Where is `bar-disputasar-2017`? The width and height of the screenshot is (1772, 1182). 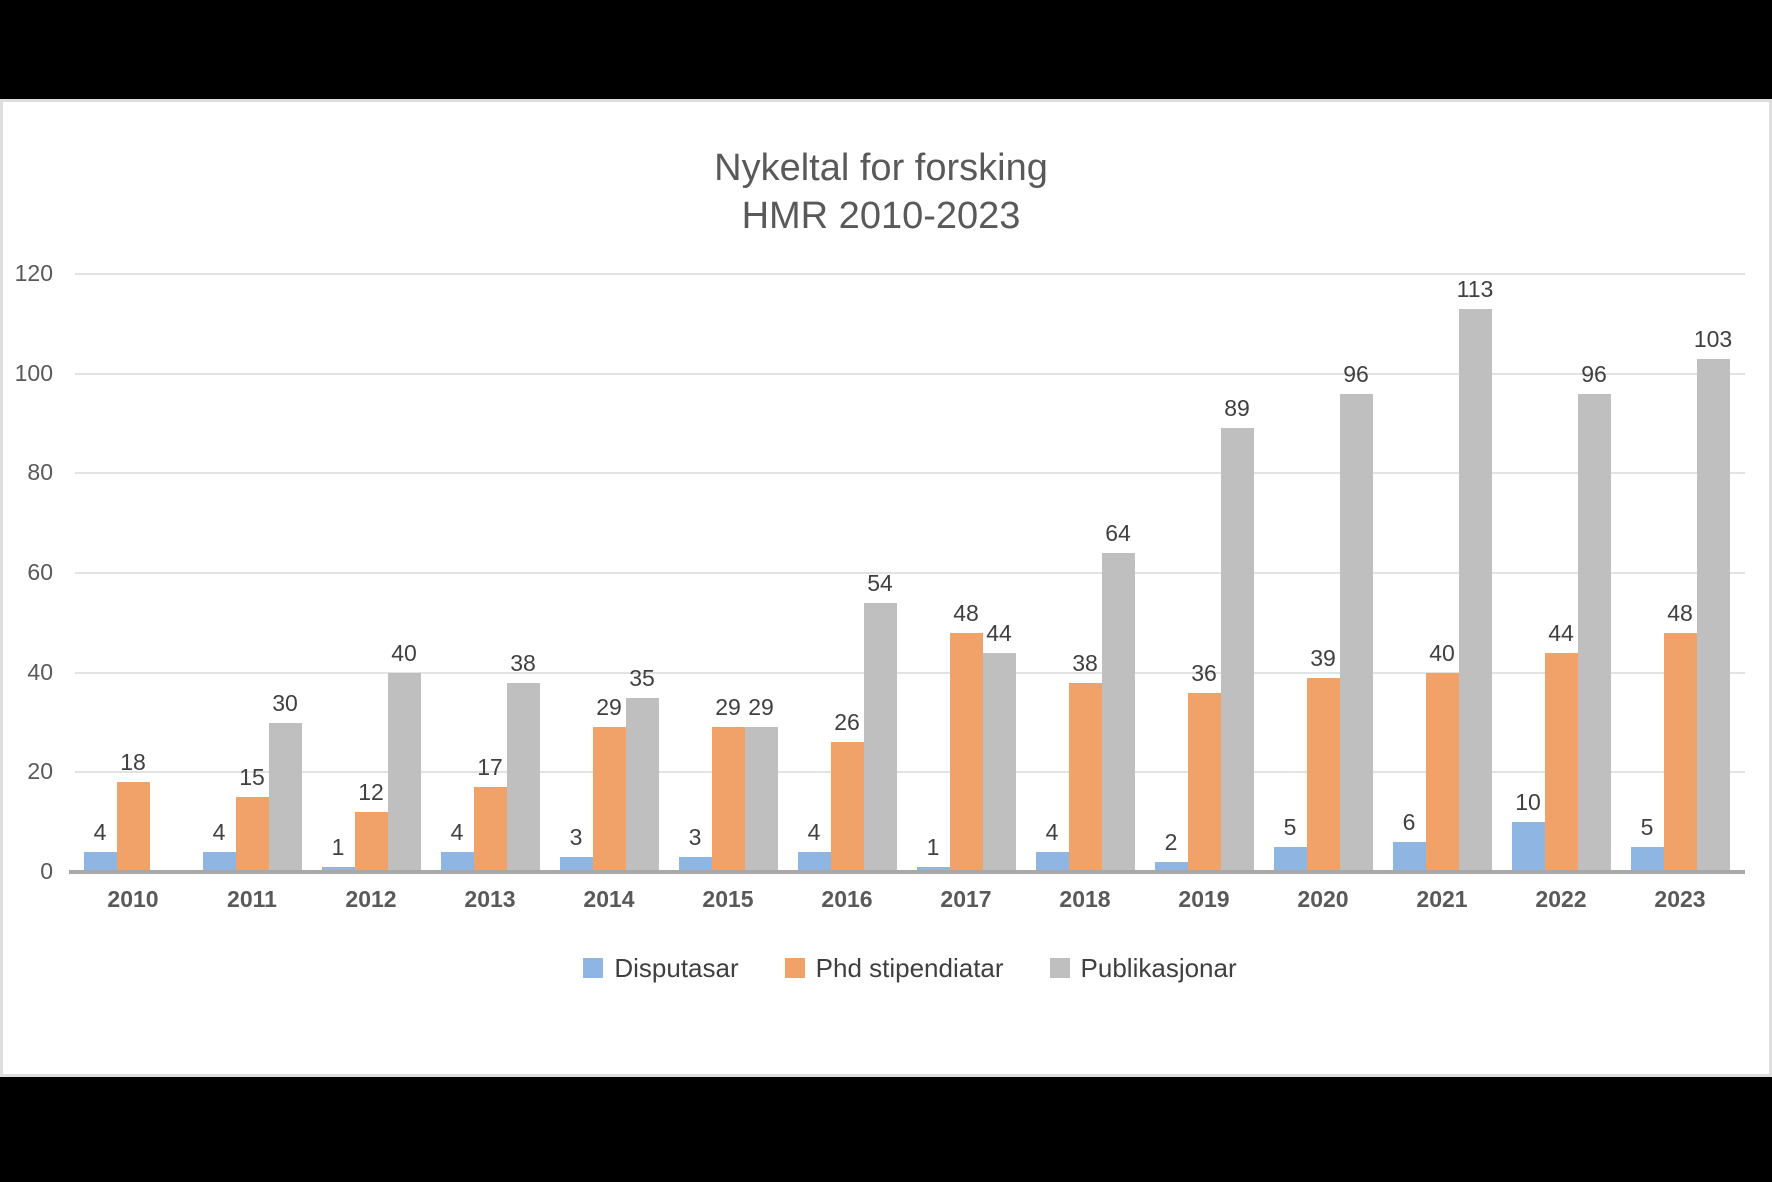
bar-disputasar-2017 is located at coordinates (933, 869).